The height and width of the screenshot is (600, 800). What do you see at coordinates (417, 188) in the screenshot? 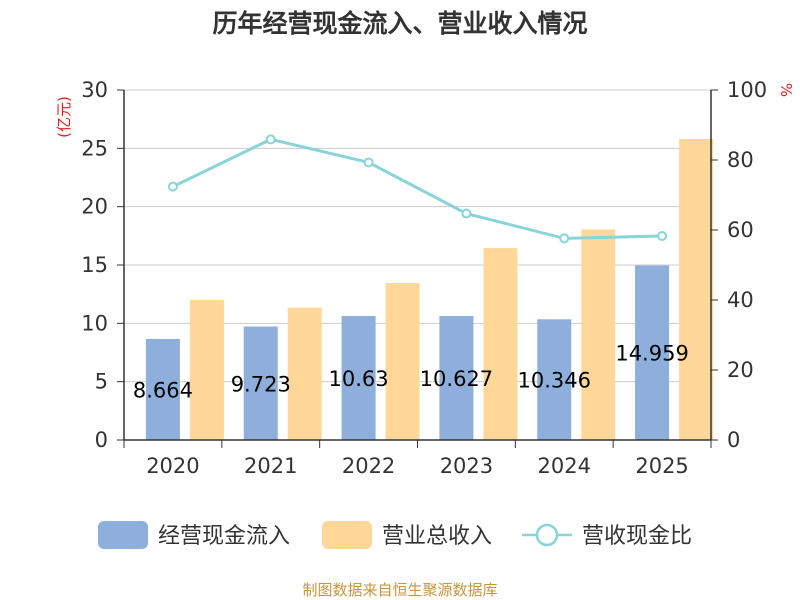
I see `ratio-line` at bounding box center [417, 188].